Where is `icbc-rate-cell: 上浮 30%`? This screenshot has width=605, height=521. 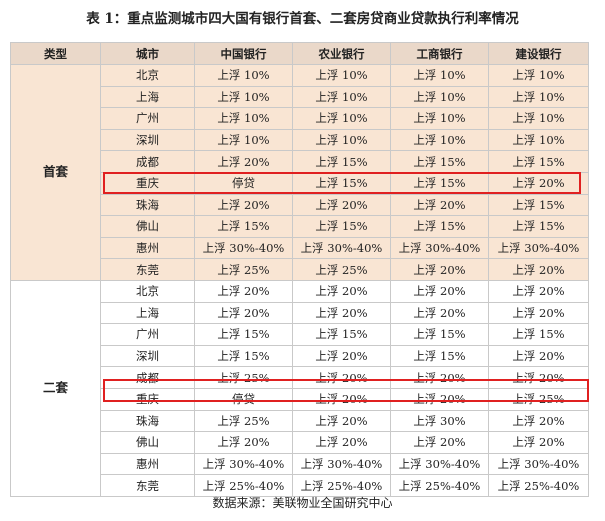 icbc-rate-cell: 上浮 30% is located at coordinates (439, 421).